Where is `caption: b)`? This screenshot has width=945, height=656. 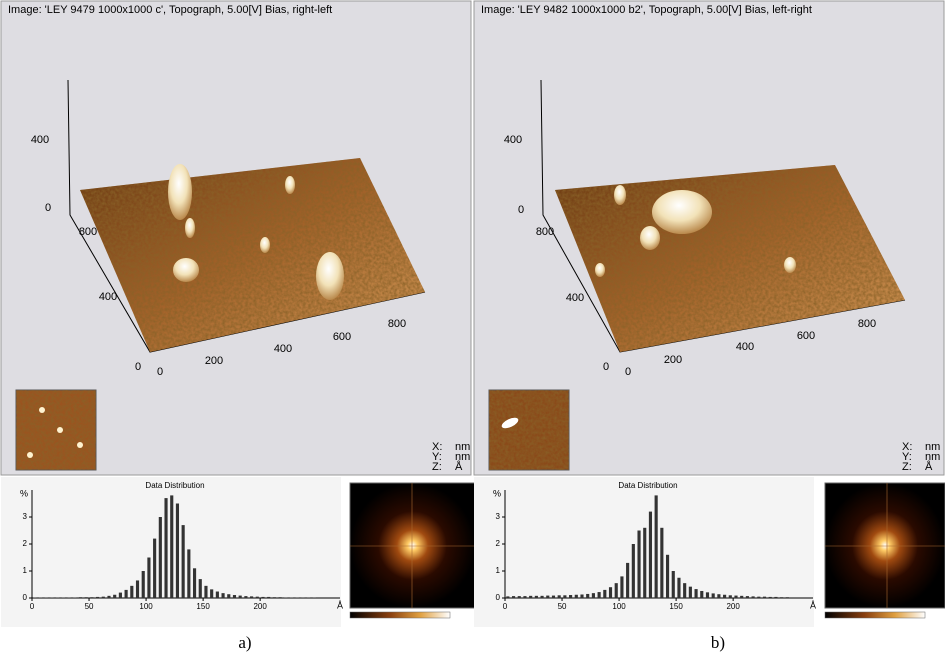 caption: b) is located at coordinates (718, 642).